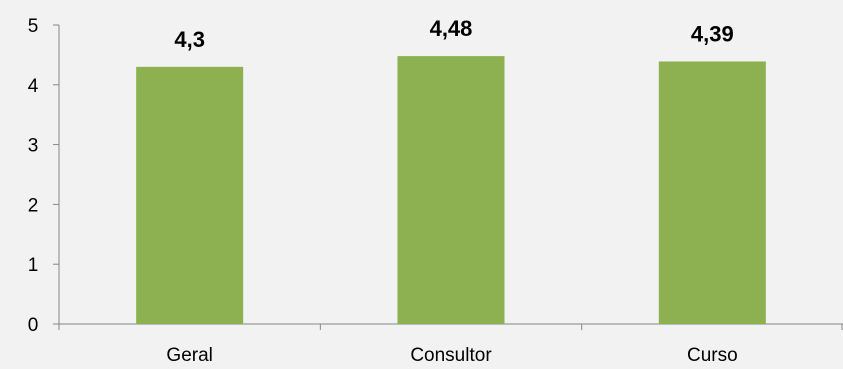 The height and width of the screenshot is (369, 843). What do you see at coordinates (712, 193) in the screenshot?
I see `bar-curso` at bounding box center [712, 193].